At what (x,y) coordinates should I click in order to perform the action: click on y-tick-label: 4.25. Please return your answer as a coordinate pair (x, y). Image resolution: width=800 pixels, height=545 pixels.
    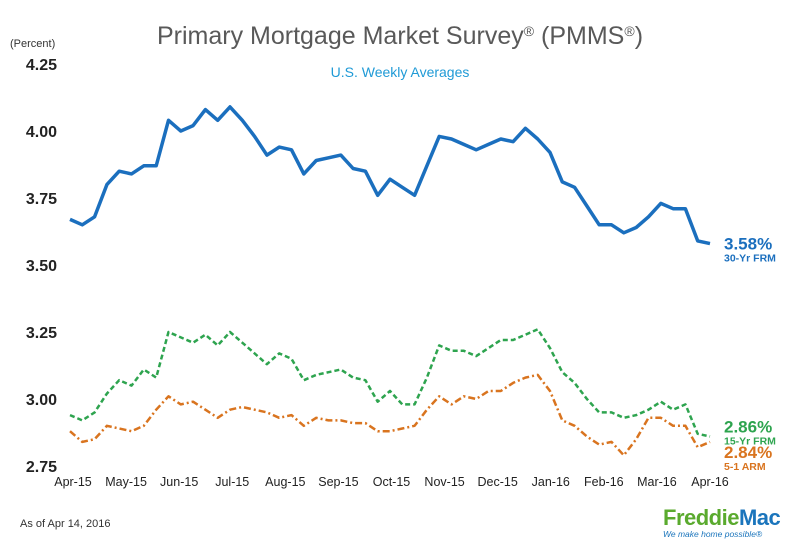
    Looking at the image, I should click on (41, 65).